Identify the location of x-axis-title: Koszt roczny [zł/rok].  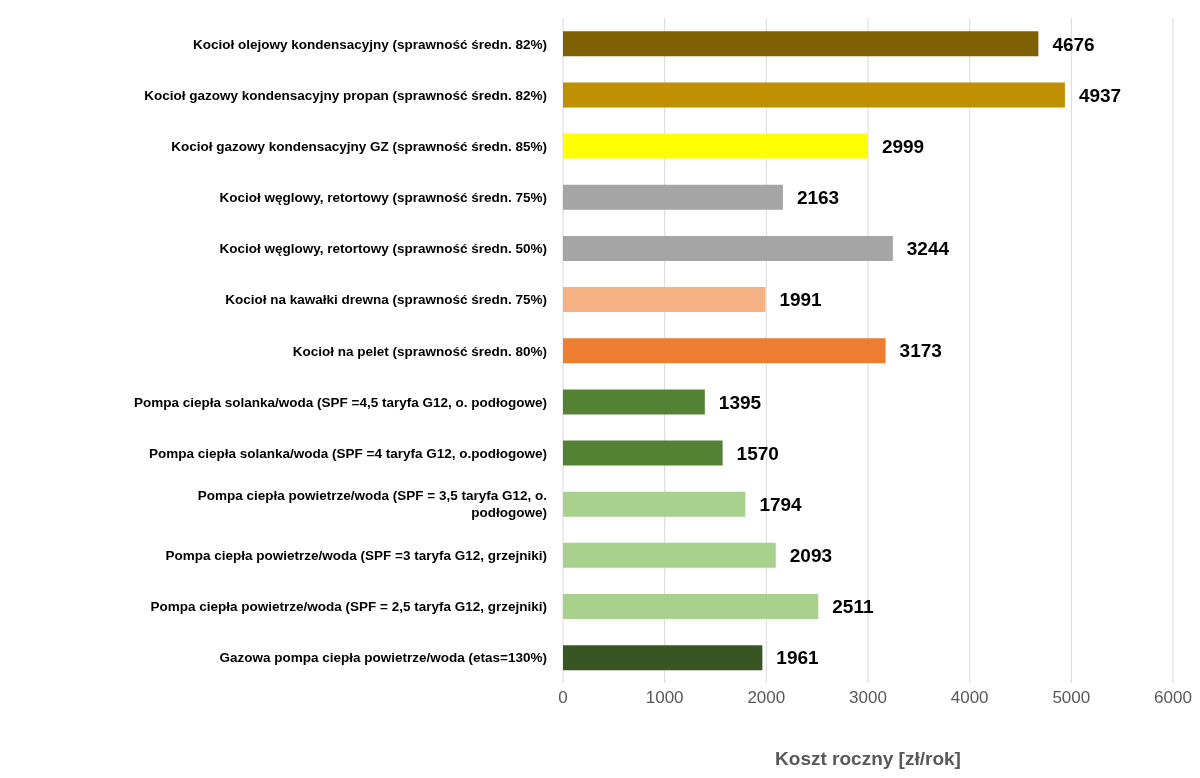
(868, 758).